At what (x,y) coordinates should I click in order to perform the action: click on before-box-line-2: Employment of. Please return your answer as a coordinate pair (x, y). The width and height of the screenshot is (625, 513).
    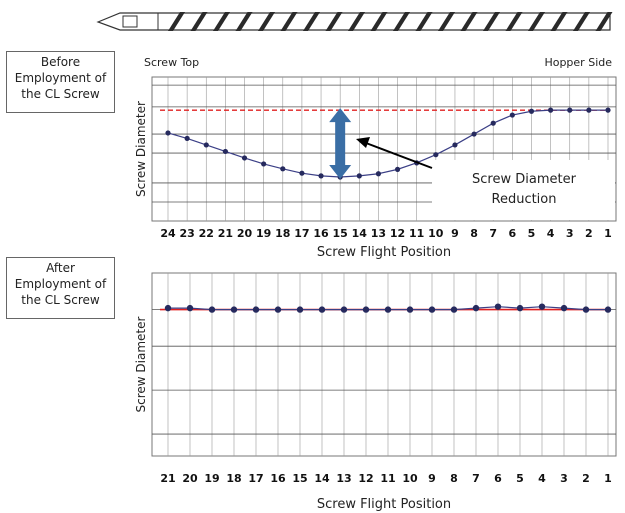
    Looking at the image, I should click on (60, 78).